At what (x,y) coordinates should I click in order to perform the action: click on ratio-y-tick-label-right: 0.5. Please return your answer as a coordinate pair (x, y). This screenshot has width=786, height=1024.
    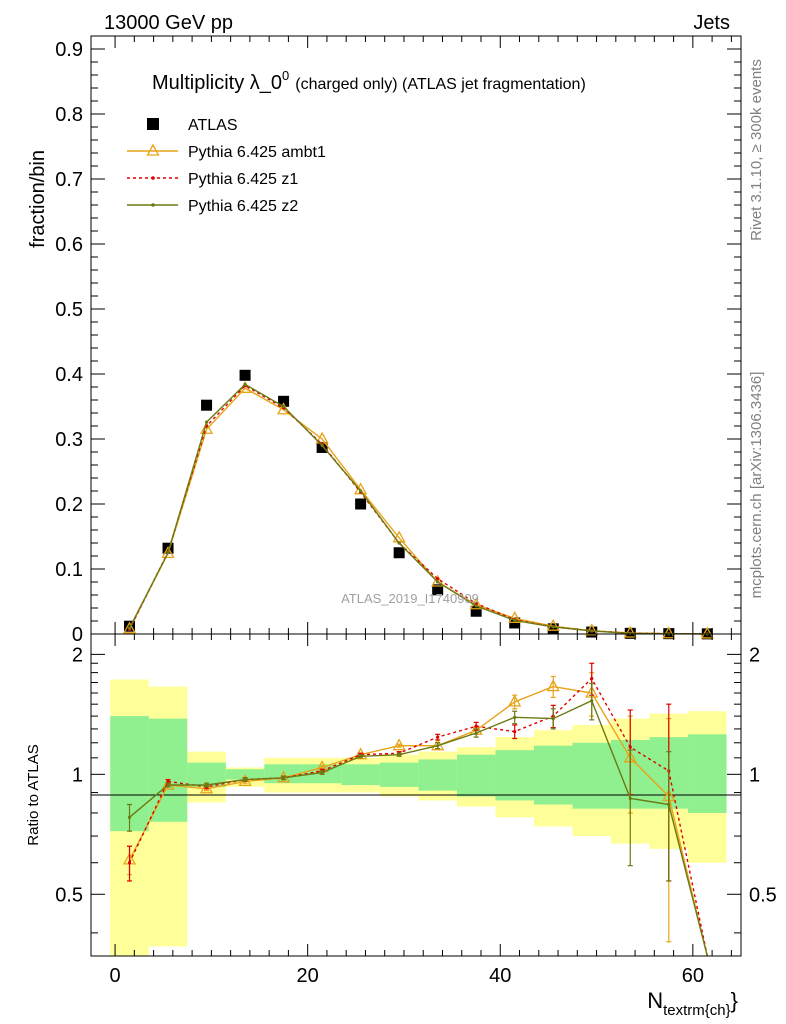
    Looking at the image, I should click on (763, 895).